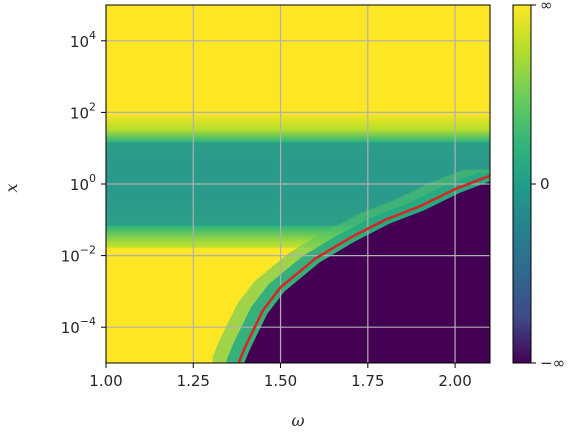  What do you see at coordinates (78, 326) in the screenshot?
I see `y-tick-label: 10⁻⁴` at bounding box center [78, 326].